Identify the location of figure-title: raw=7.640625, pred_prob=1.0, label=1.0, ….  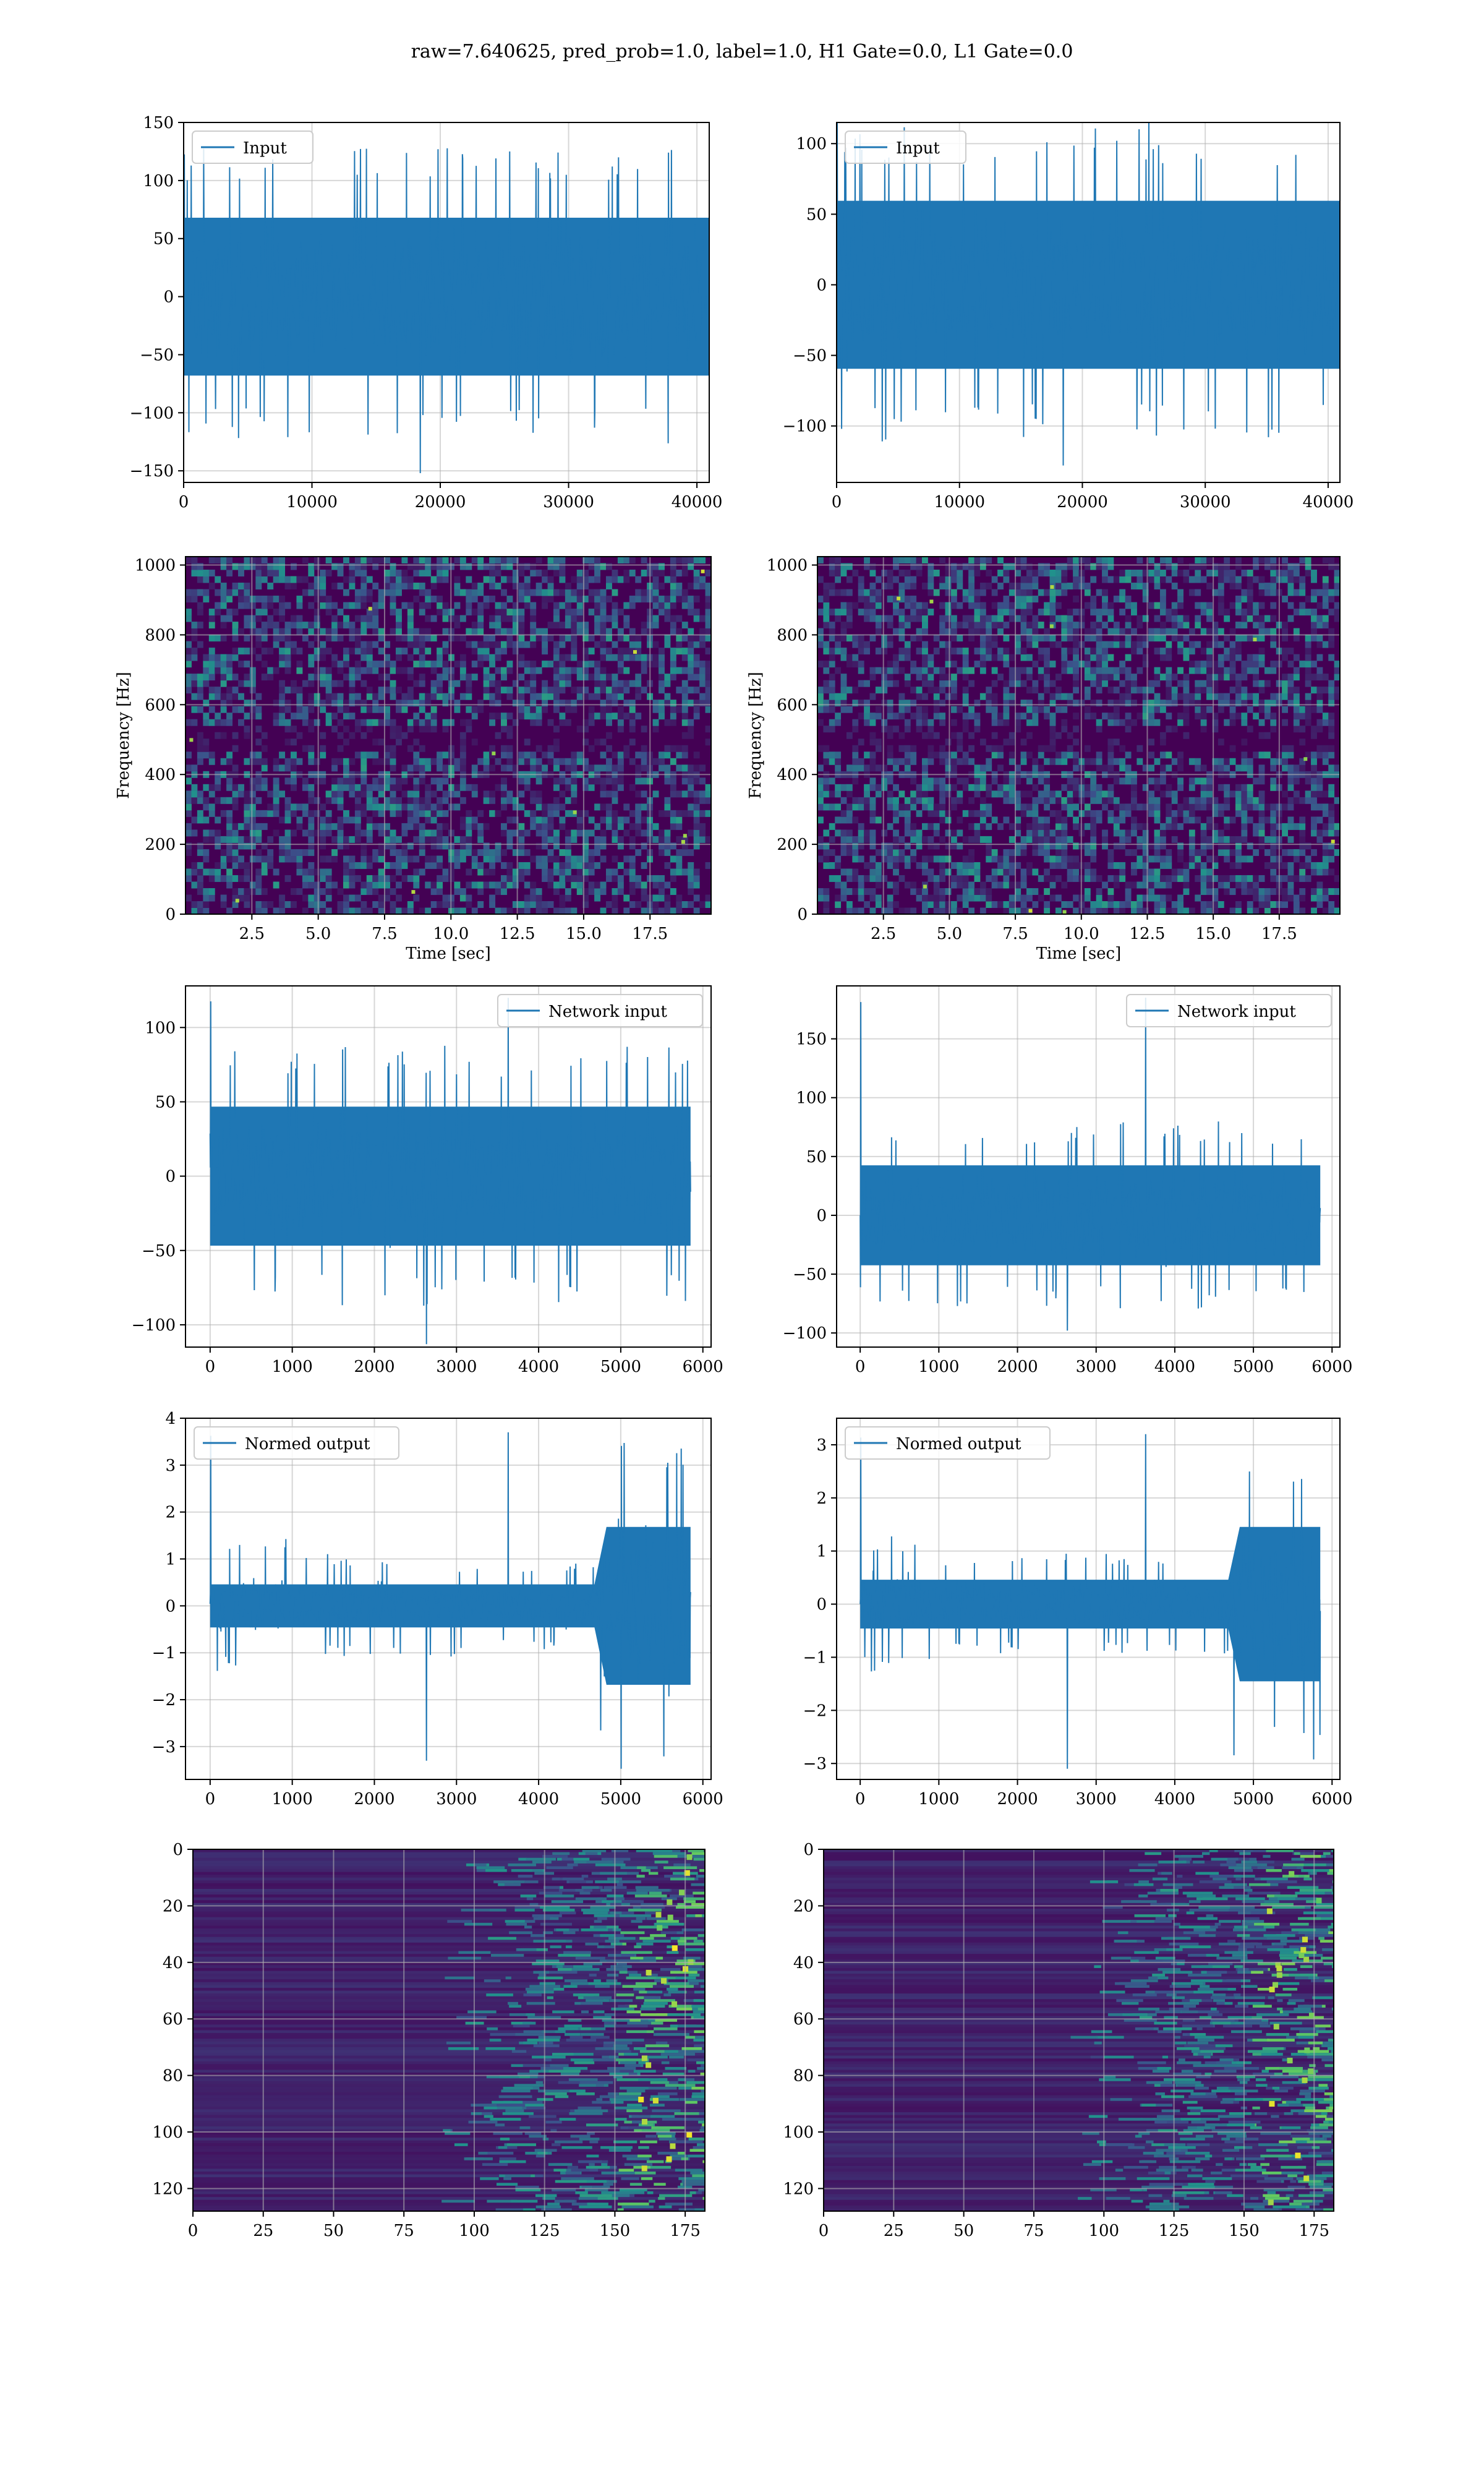
(742, 51).